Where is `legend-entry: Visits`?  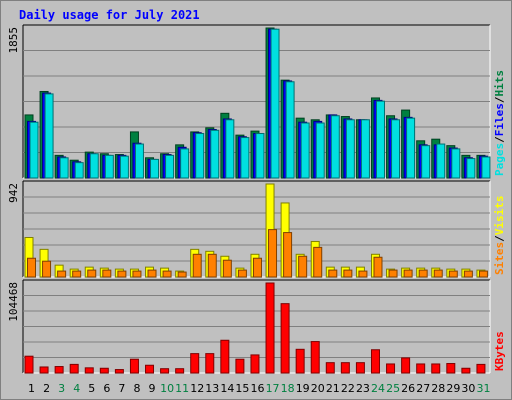
legend-entry: Visits is located at coordinates (499, 216).